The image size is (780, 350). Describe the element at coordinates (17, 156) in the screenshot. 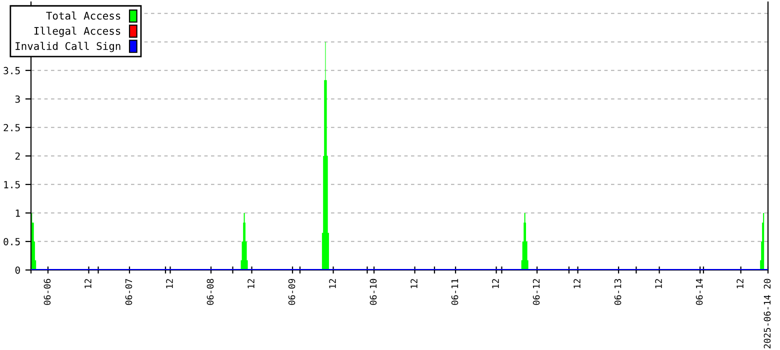

I see `y-tick-label: 2` at that location.